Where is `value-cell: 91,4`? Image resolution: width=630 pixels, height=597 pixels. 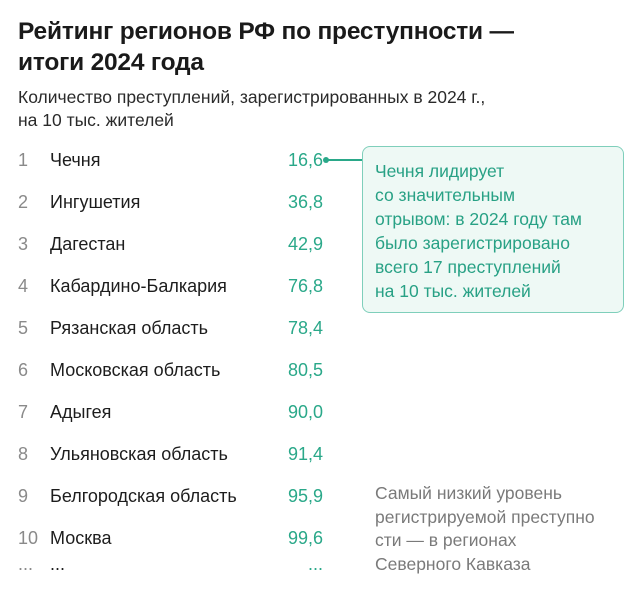
value-cell: 91,4 is located at coordinates (305, 454).